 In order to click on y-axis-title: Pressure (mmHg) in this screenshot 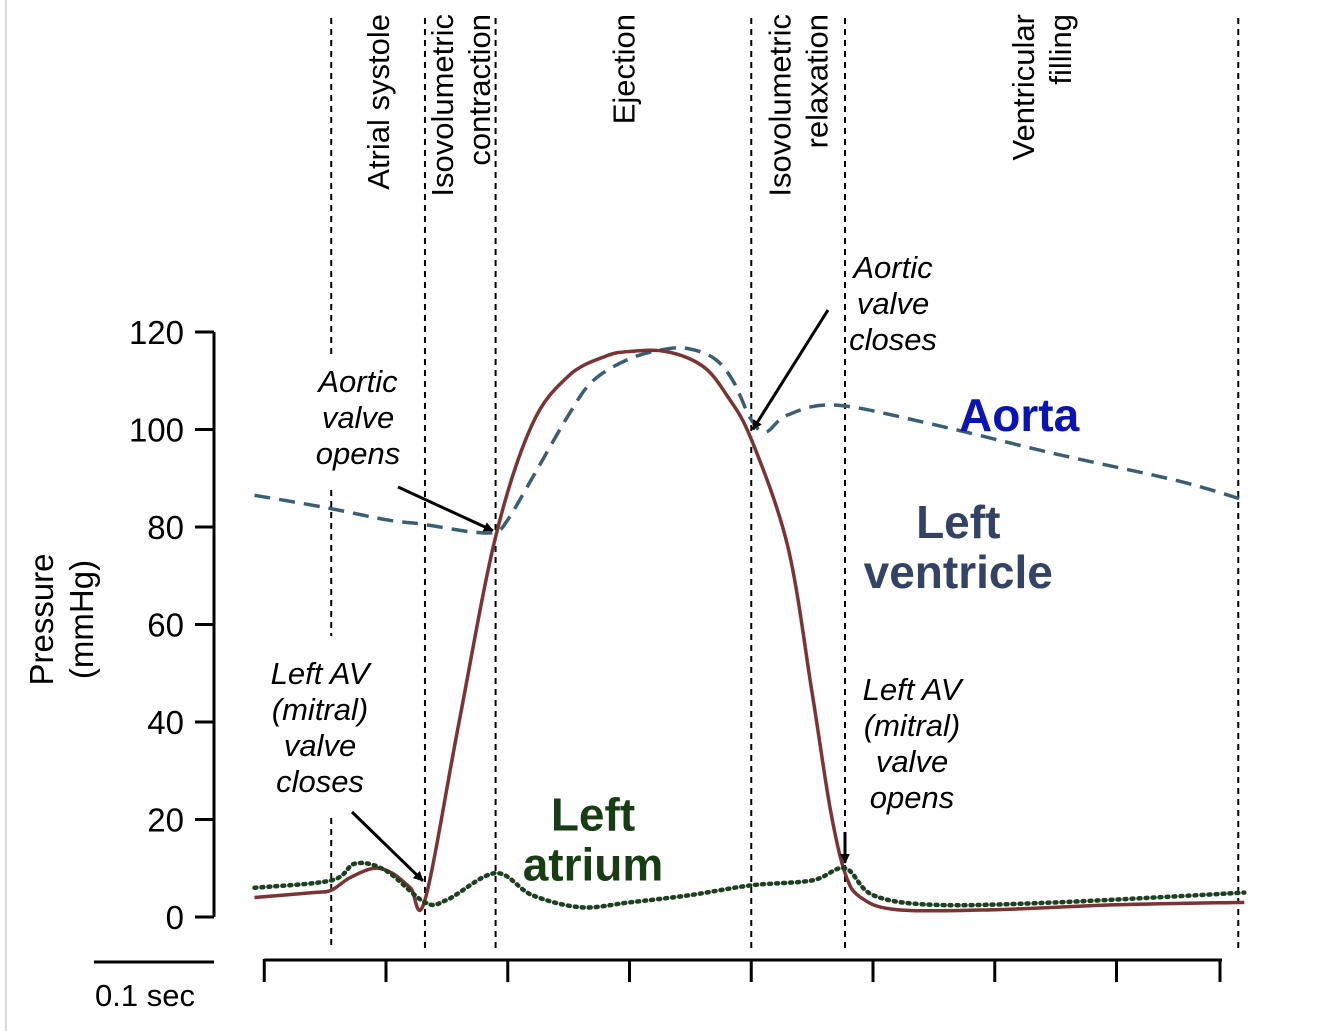, I will do `click(61, 619)`.